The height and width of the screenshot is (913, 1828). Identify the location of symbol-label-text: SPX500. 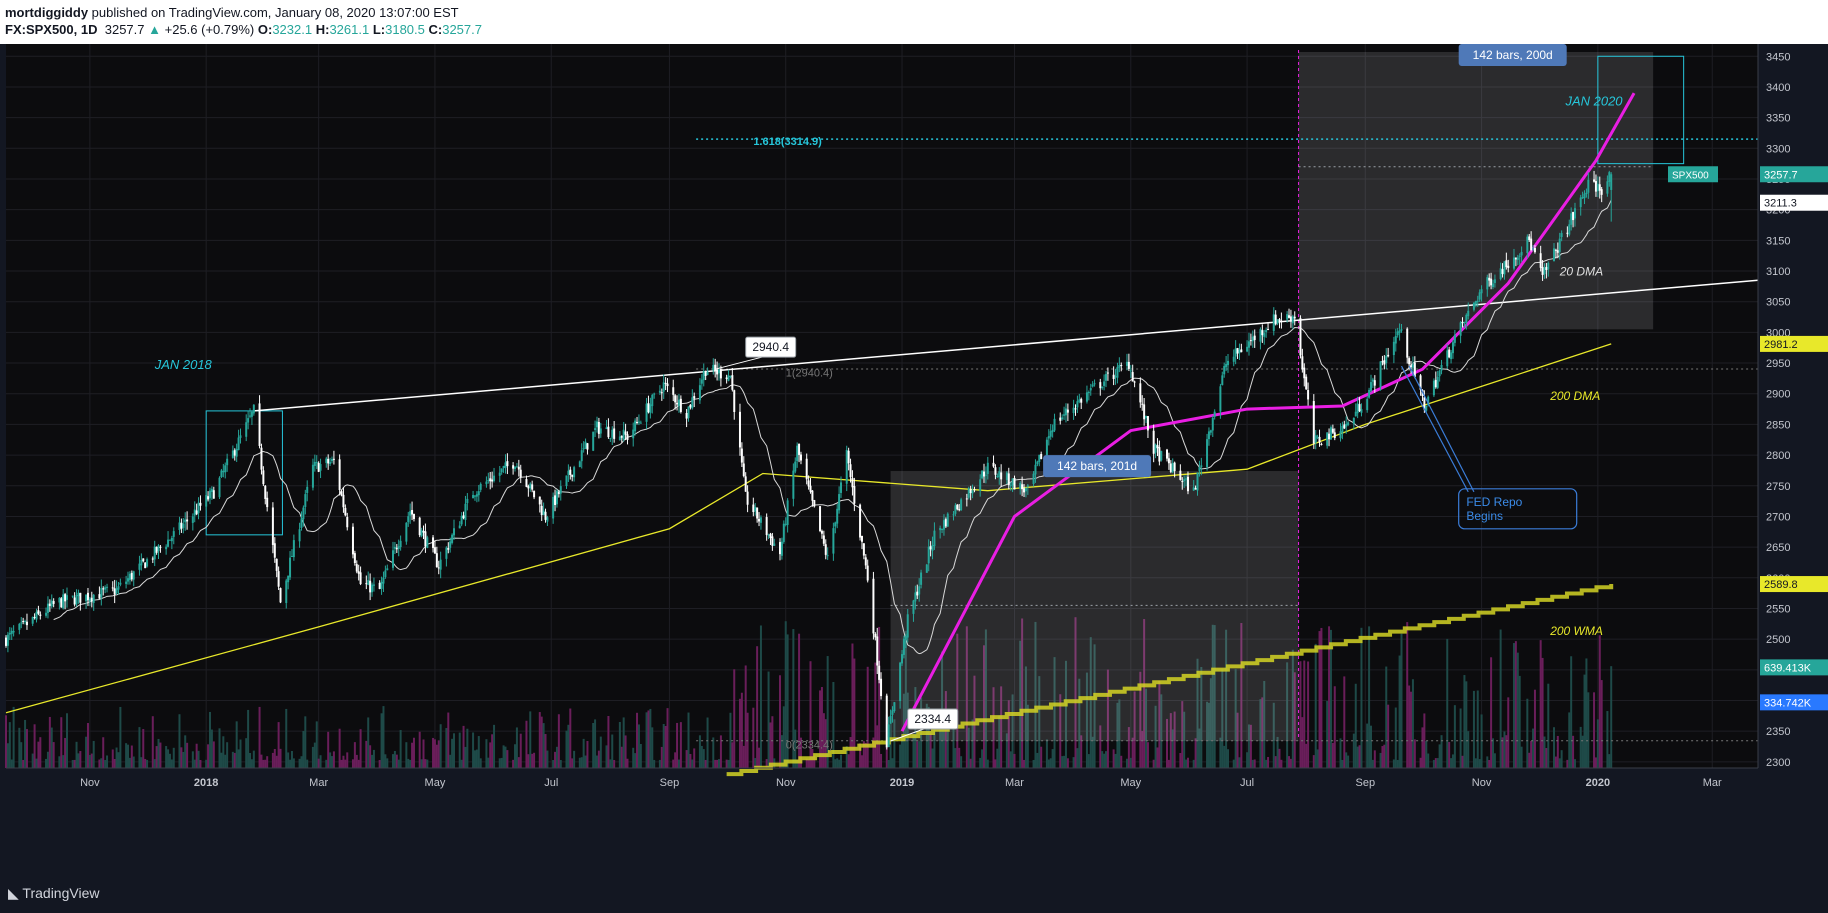
(1690, 175).